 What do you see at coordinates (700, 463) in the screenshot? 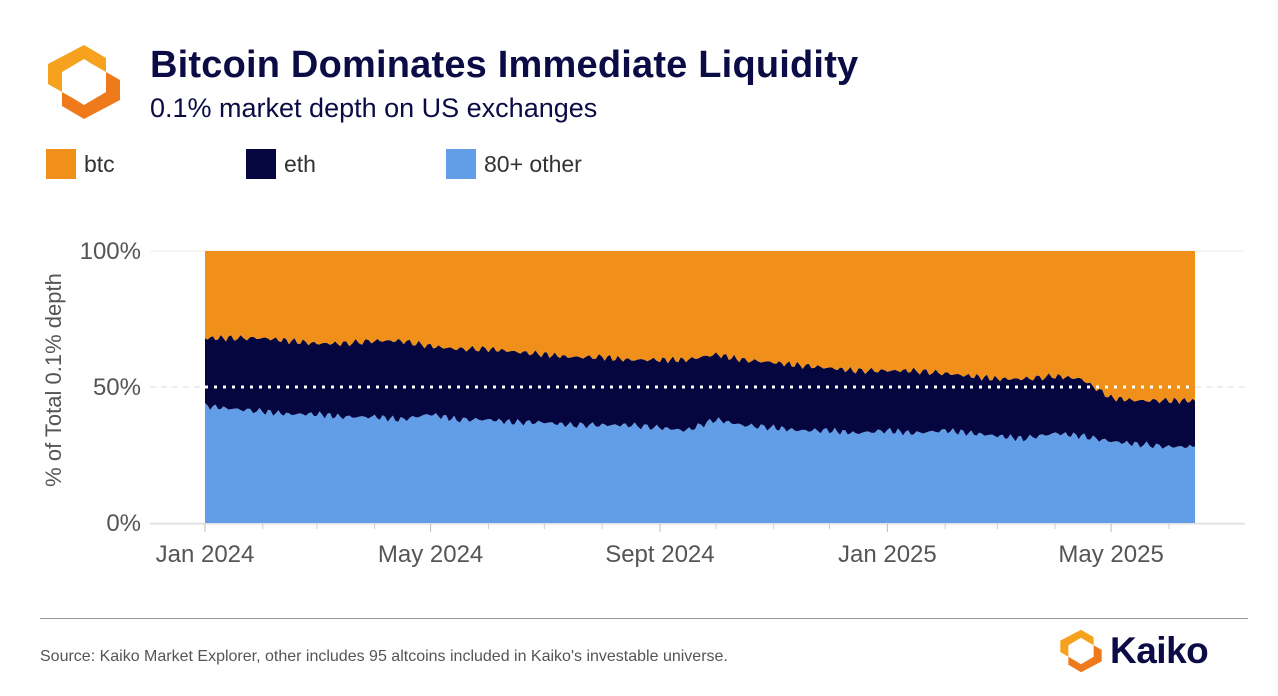
I see `area-other` at bounding box center [700, 463].